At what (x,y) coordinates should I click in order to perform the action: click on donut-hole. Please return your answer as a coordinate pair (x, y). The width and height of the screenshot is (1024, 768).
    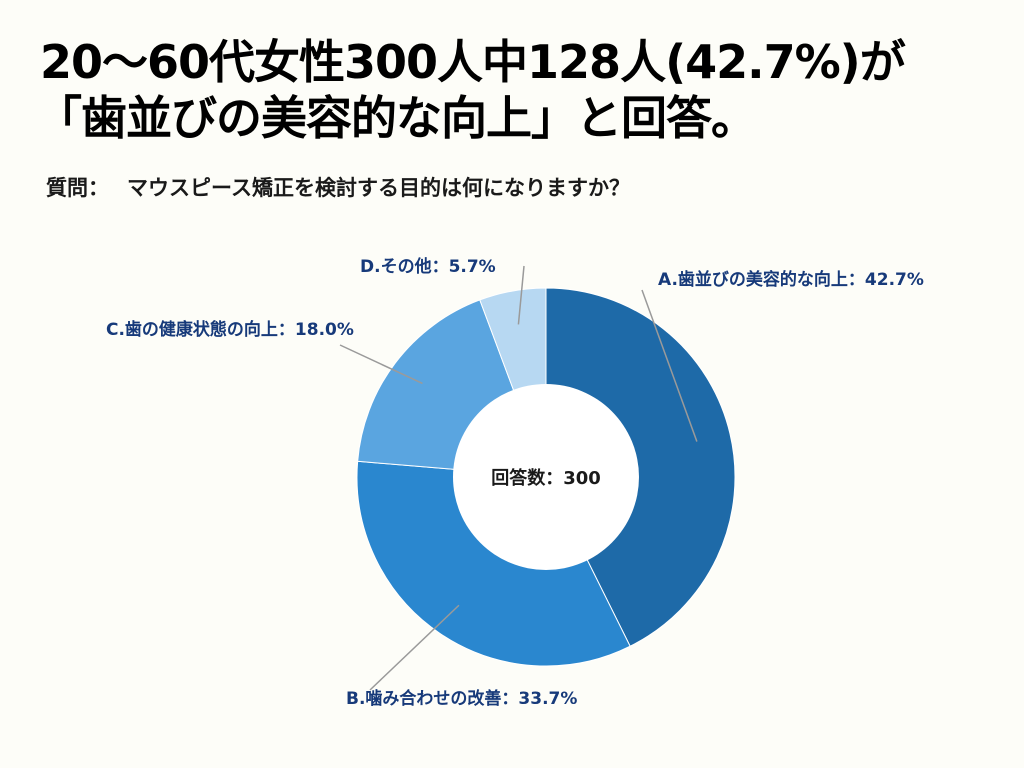
    Looking at the image, I should click on (546, 477).